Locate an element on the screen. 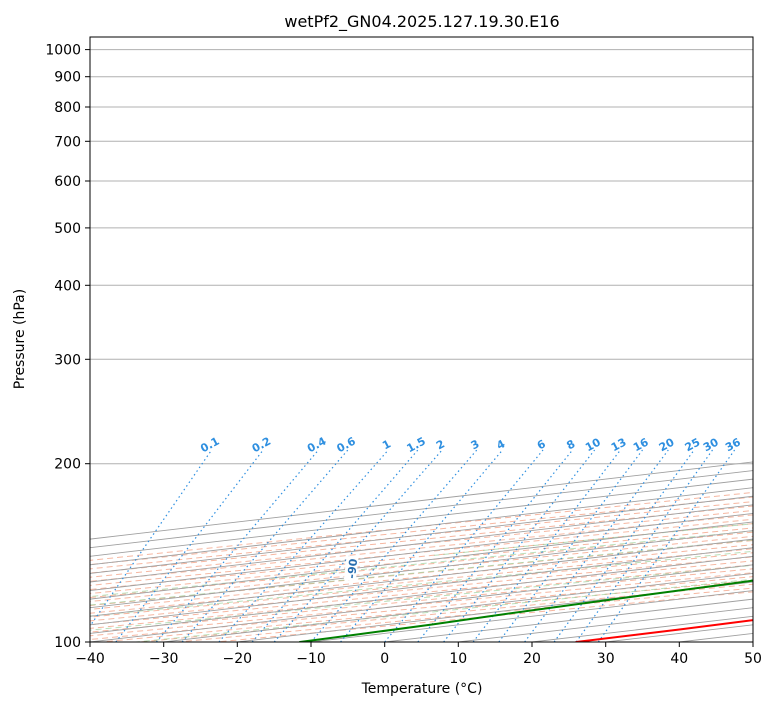  x-tick-label: 10 is located at coordinates (458, 659).